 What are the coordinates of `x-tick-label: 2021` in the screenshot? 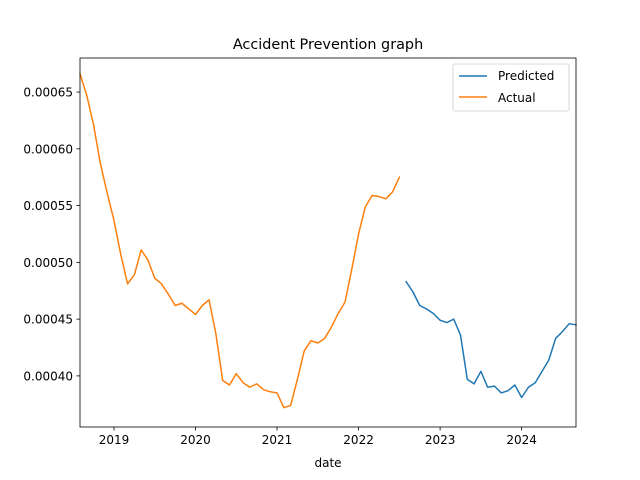 It's located at (277, 440).